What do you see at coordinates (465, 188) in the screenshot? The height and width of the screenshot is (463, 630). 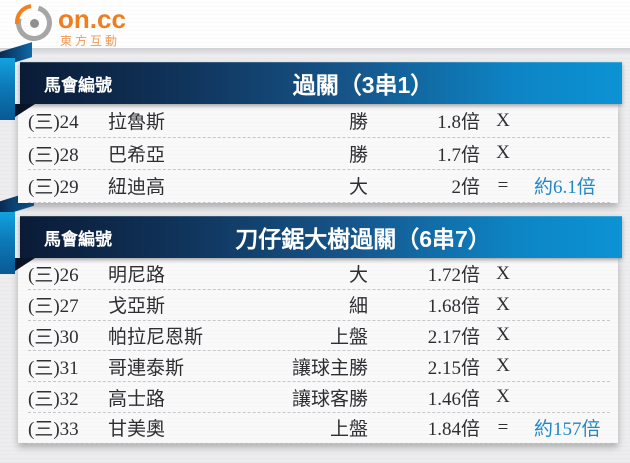 I see `odds-value: 2倍` at bounding box center [465, 188].